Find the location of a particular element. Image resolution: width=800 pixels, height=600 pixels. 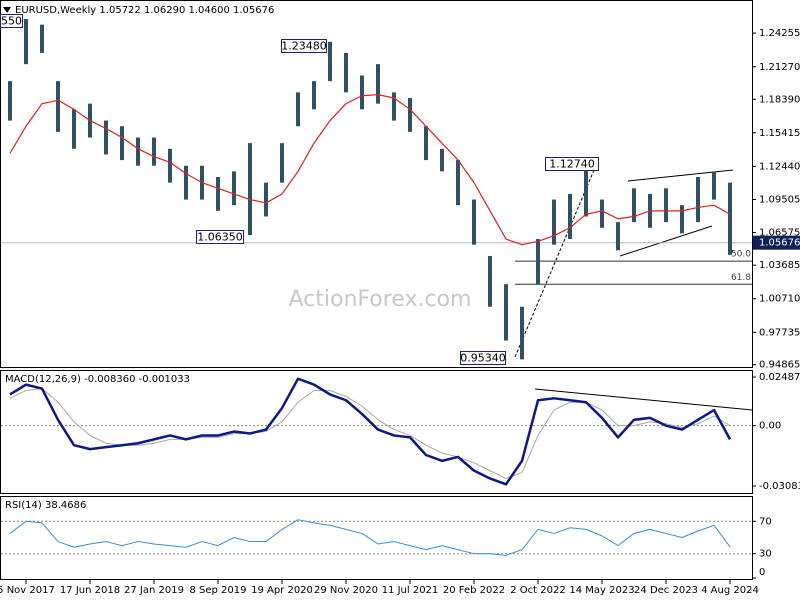

x-tick-label: 29 Nov 2020 is located at coordinates (346, 590).